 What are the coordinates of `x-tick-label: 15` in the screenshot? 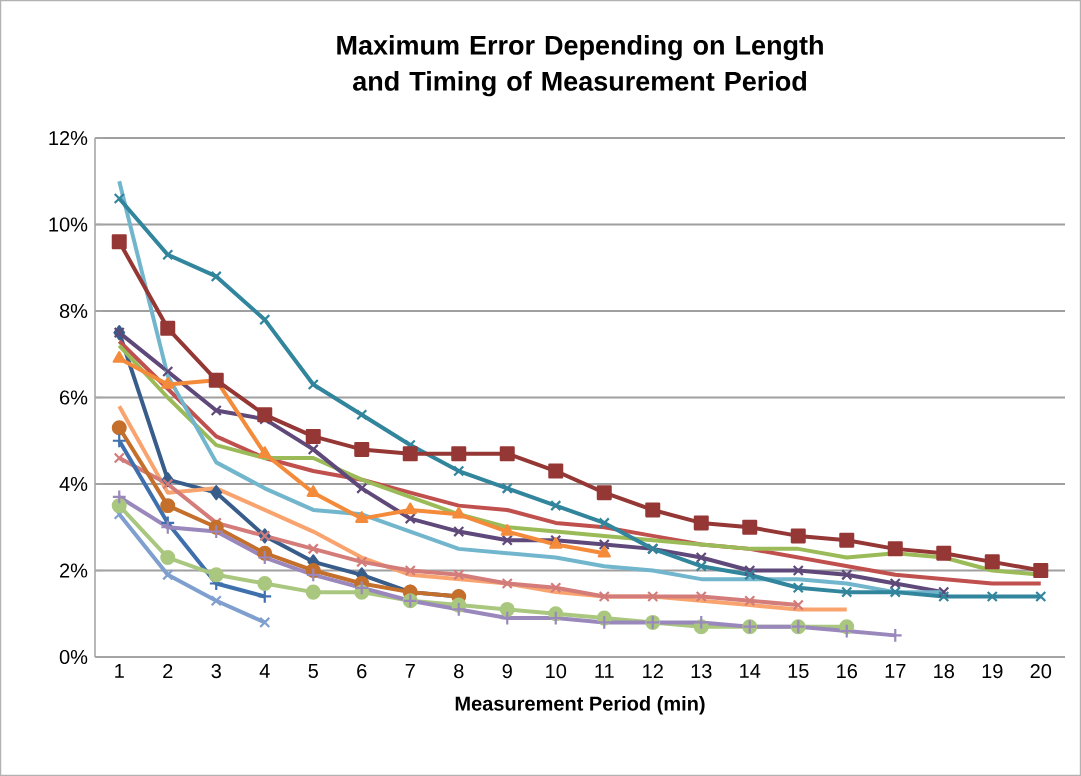 It's located at (798, 671).